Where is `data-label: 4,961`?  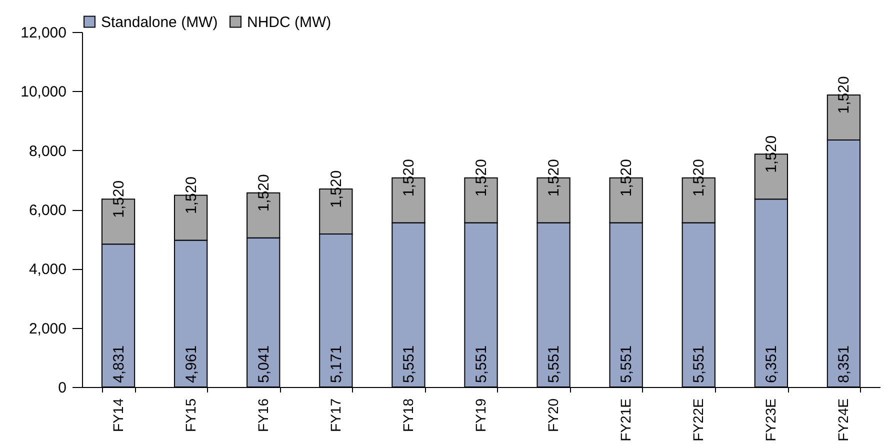 data-label: 4,961 is located at coordinates (191, 364).